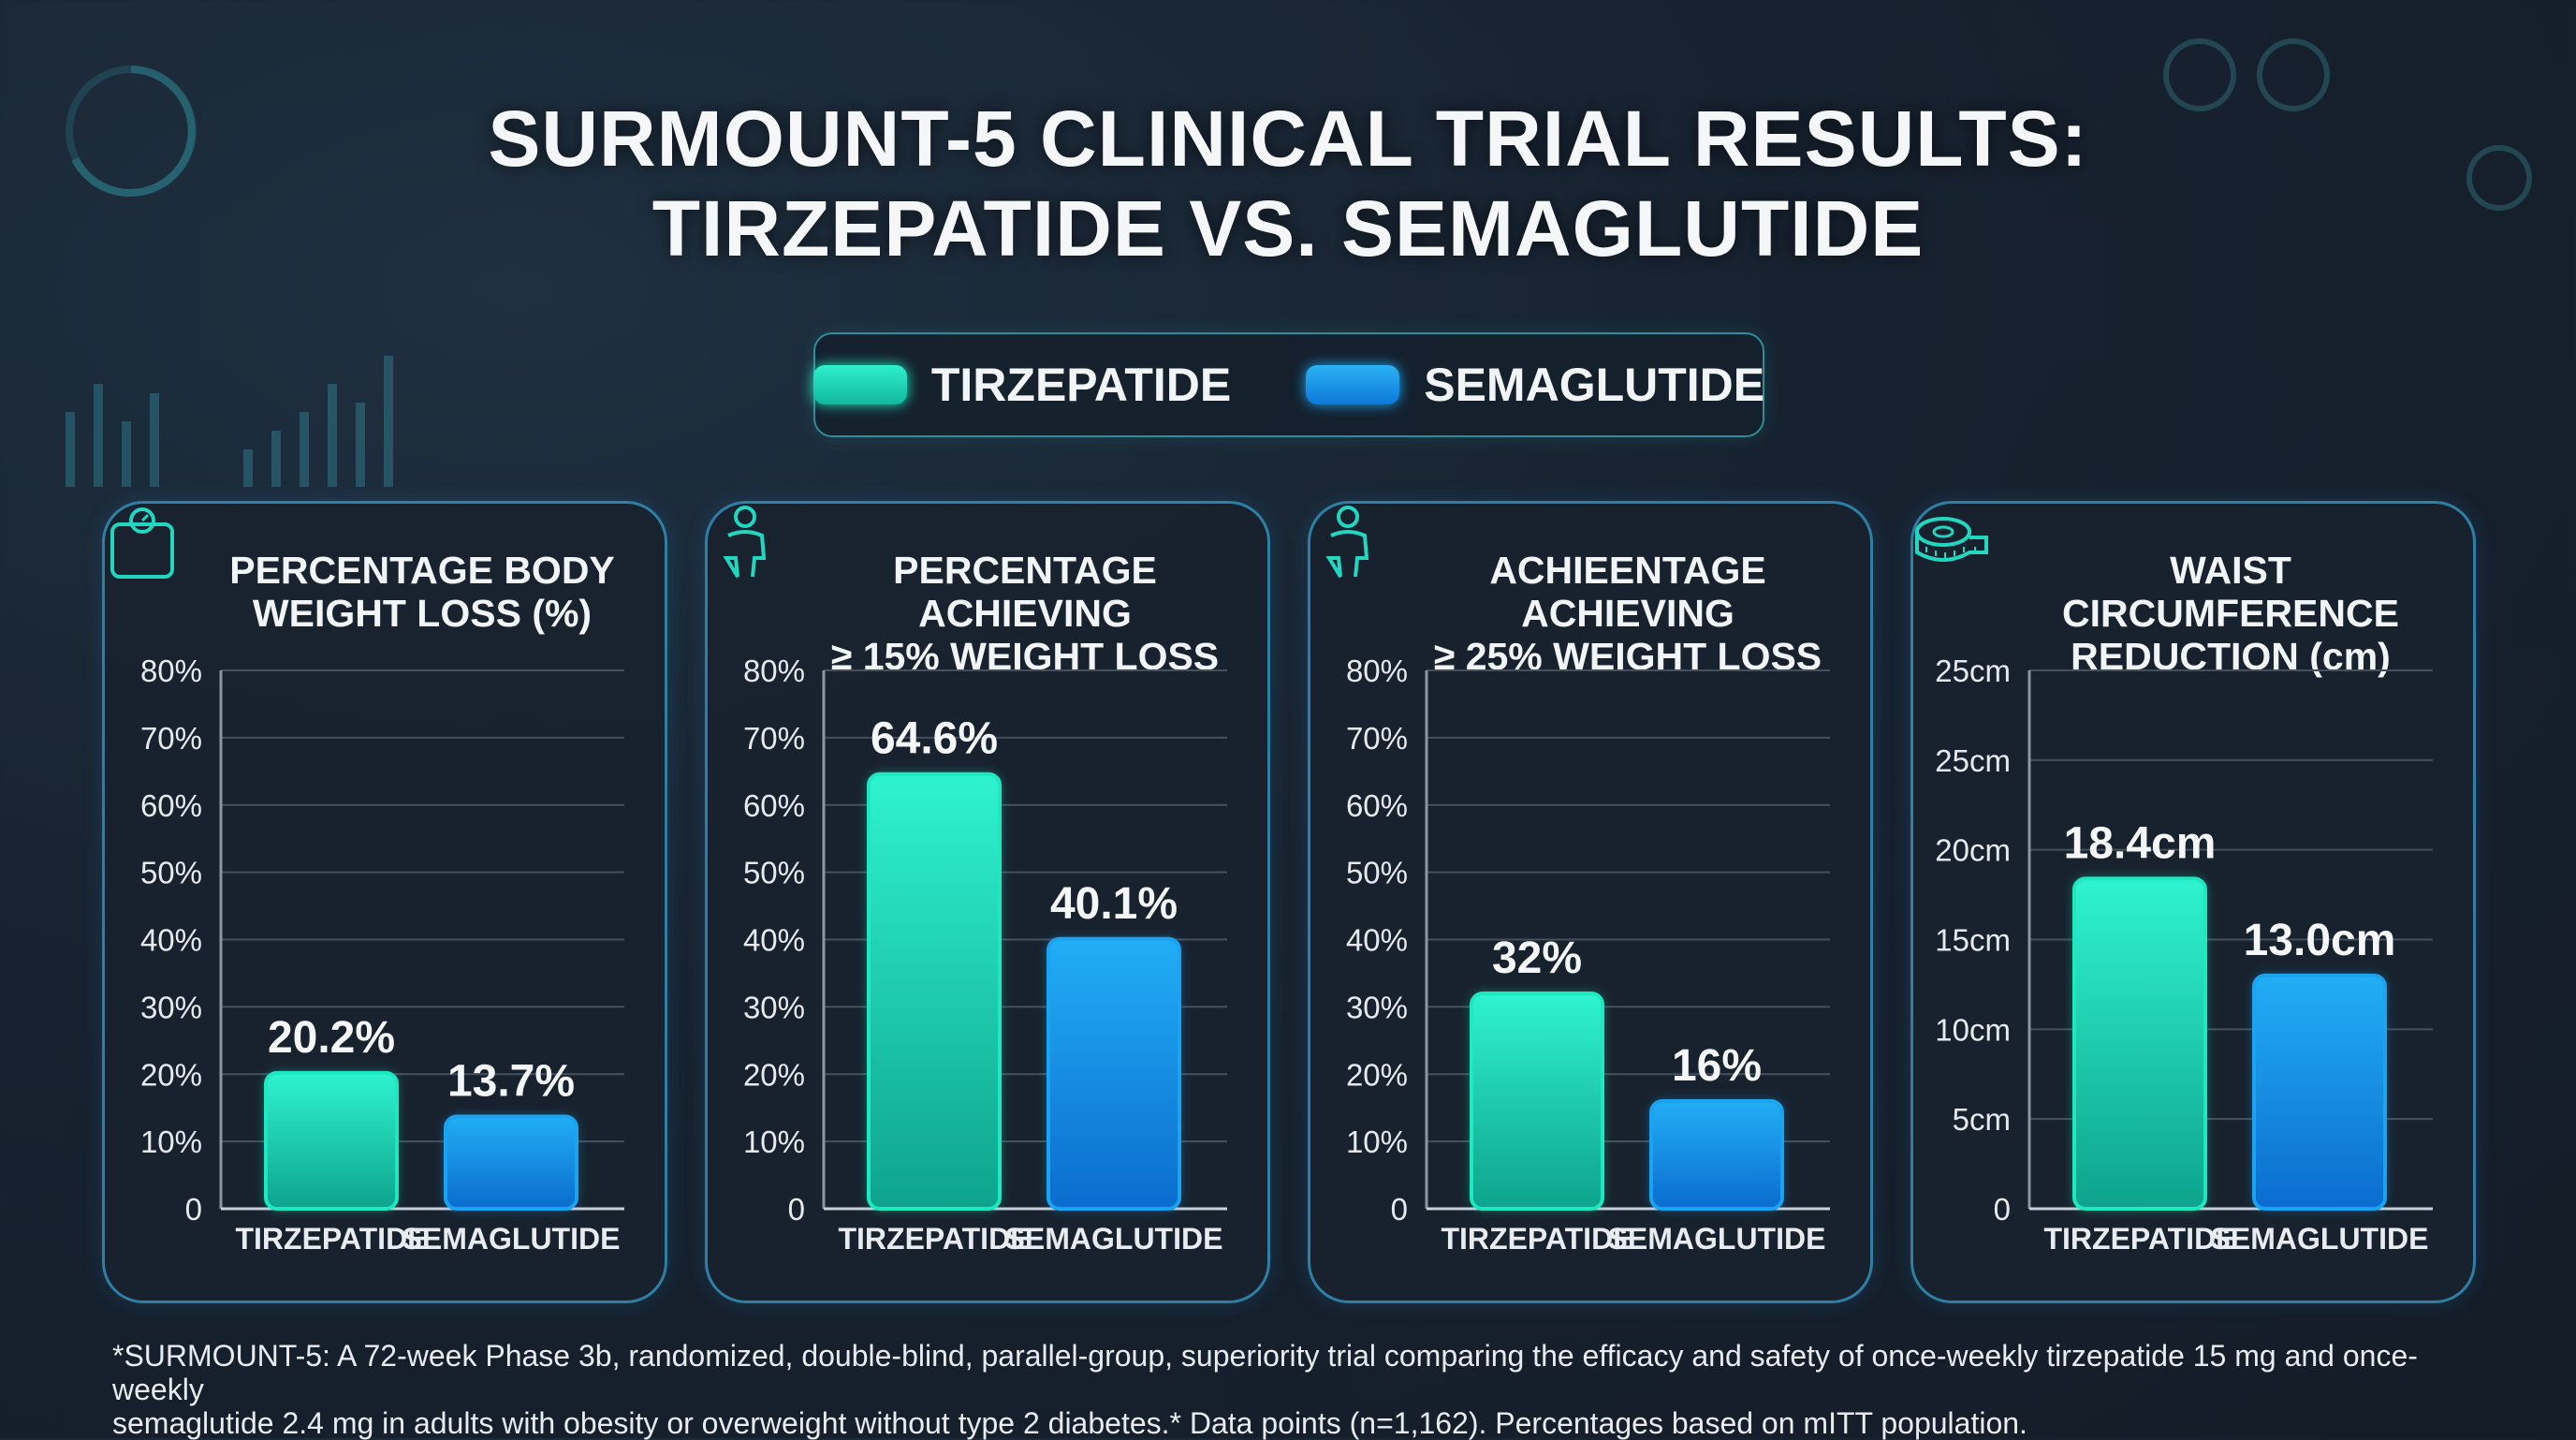  Describe the element at coordinates (1594, 385) in the screenshot. I see `legend-label: SEMAGLUTIDE` at that location.